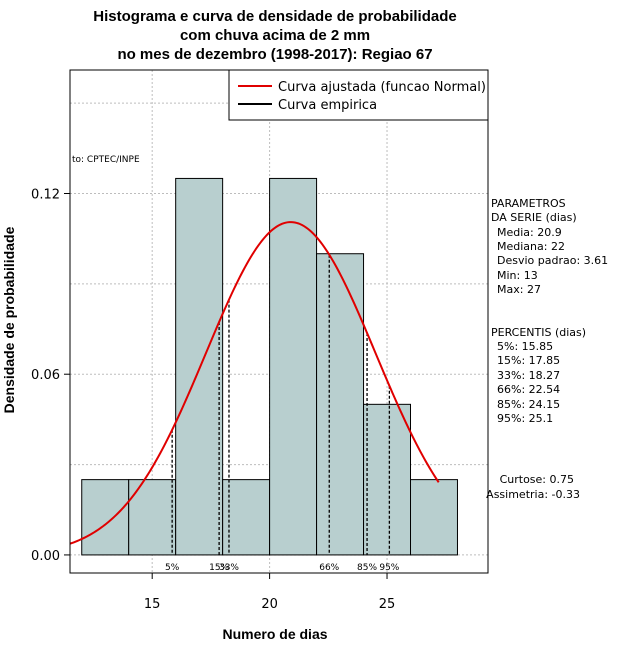 The image size is (640, 660). Describe the element at coordinates (172, 568) in the screenshot. I see `percentile-label: 5%` at that location.